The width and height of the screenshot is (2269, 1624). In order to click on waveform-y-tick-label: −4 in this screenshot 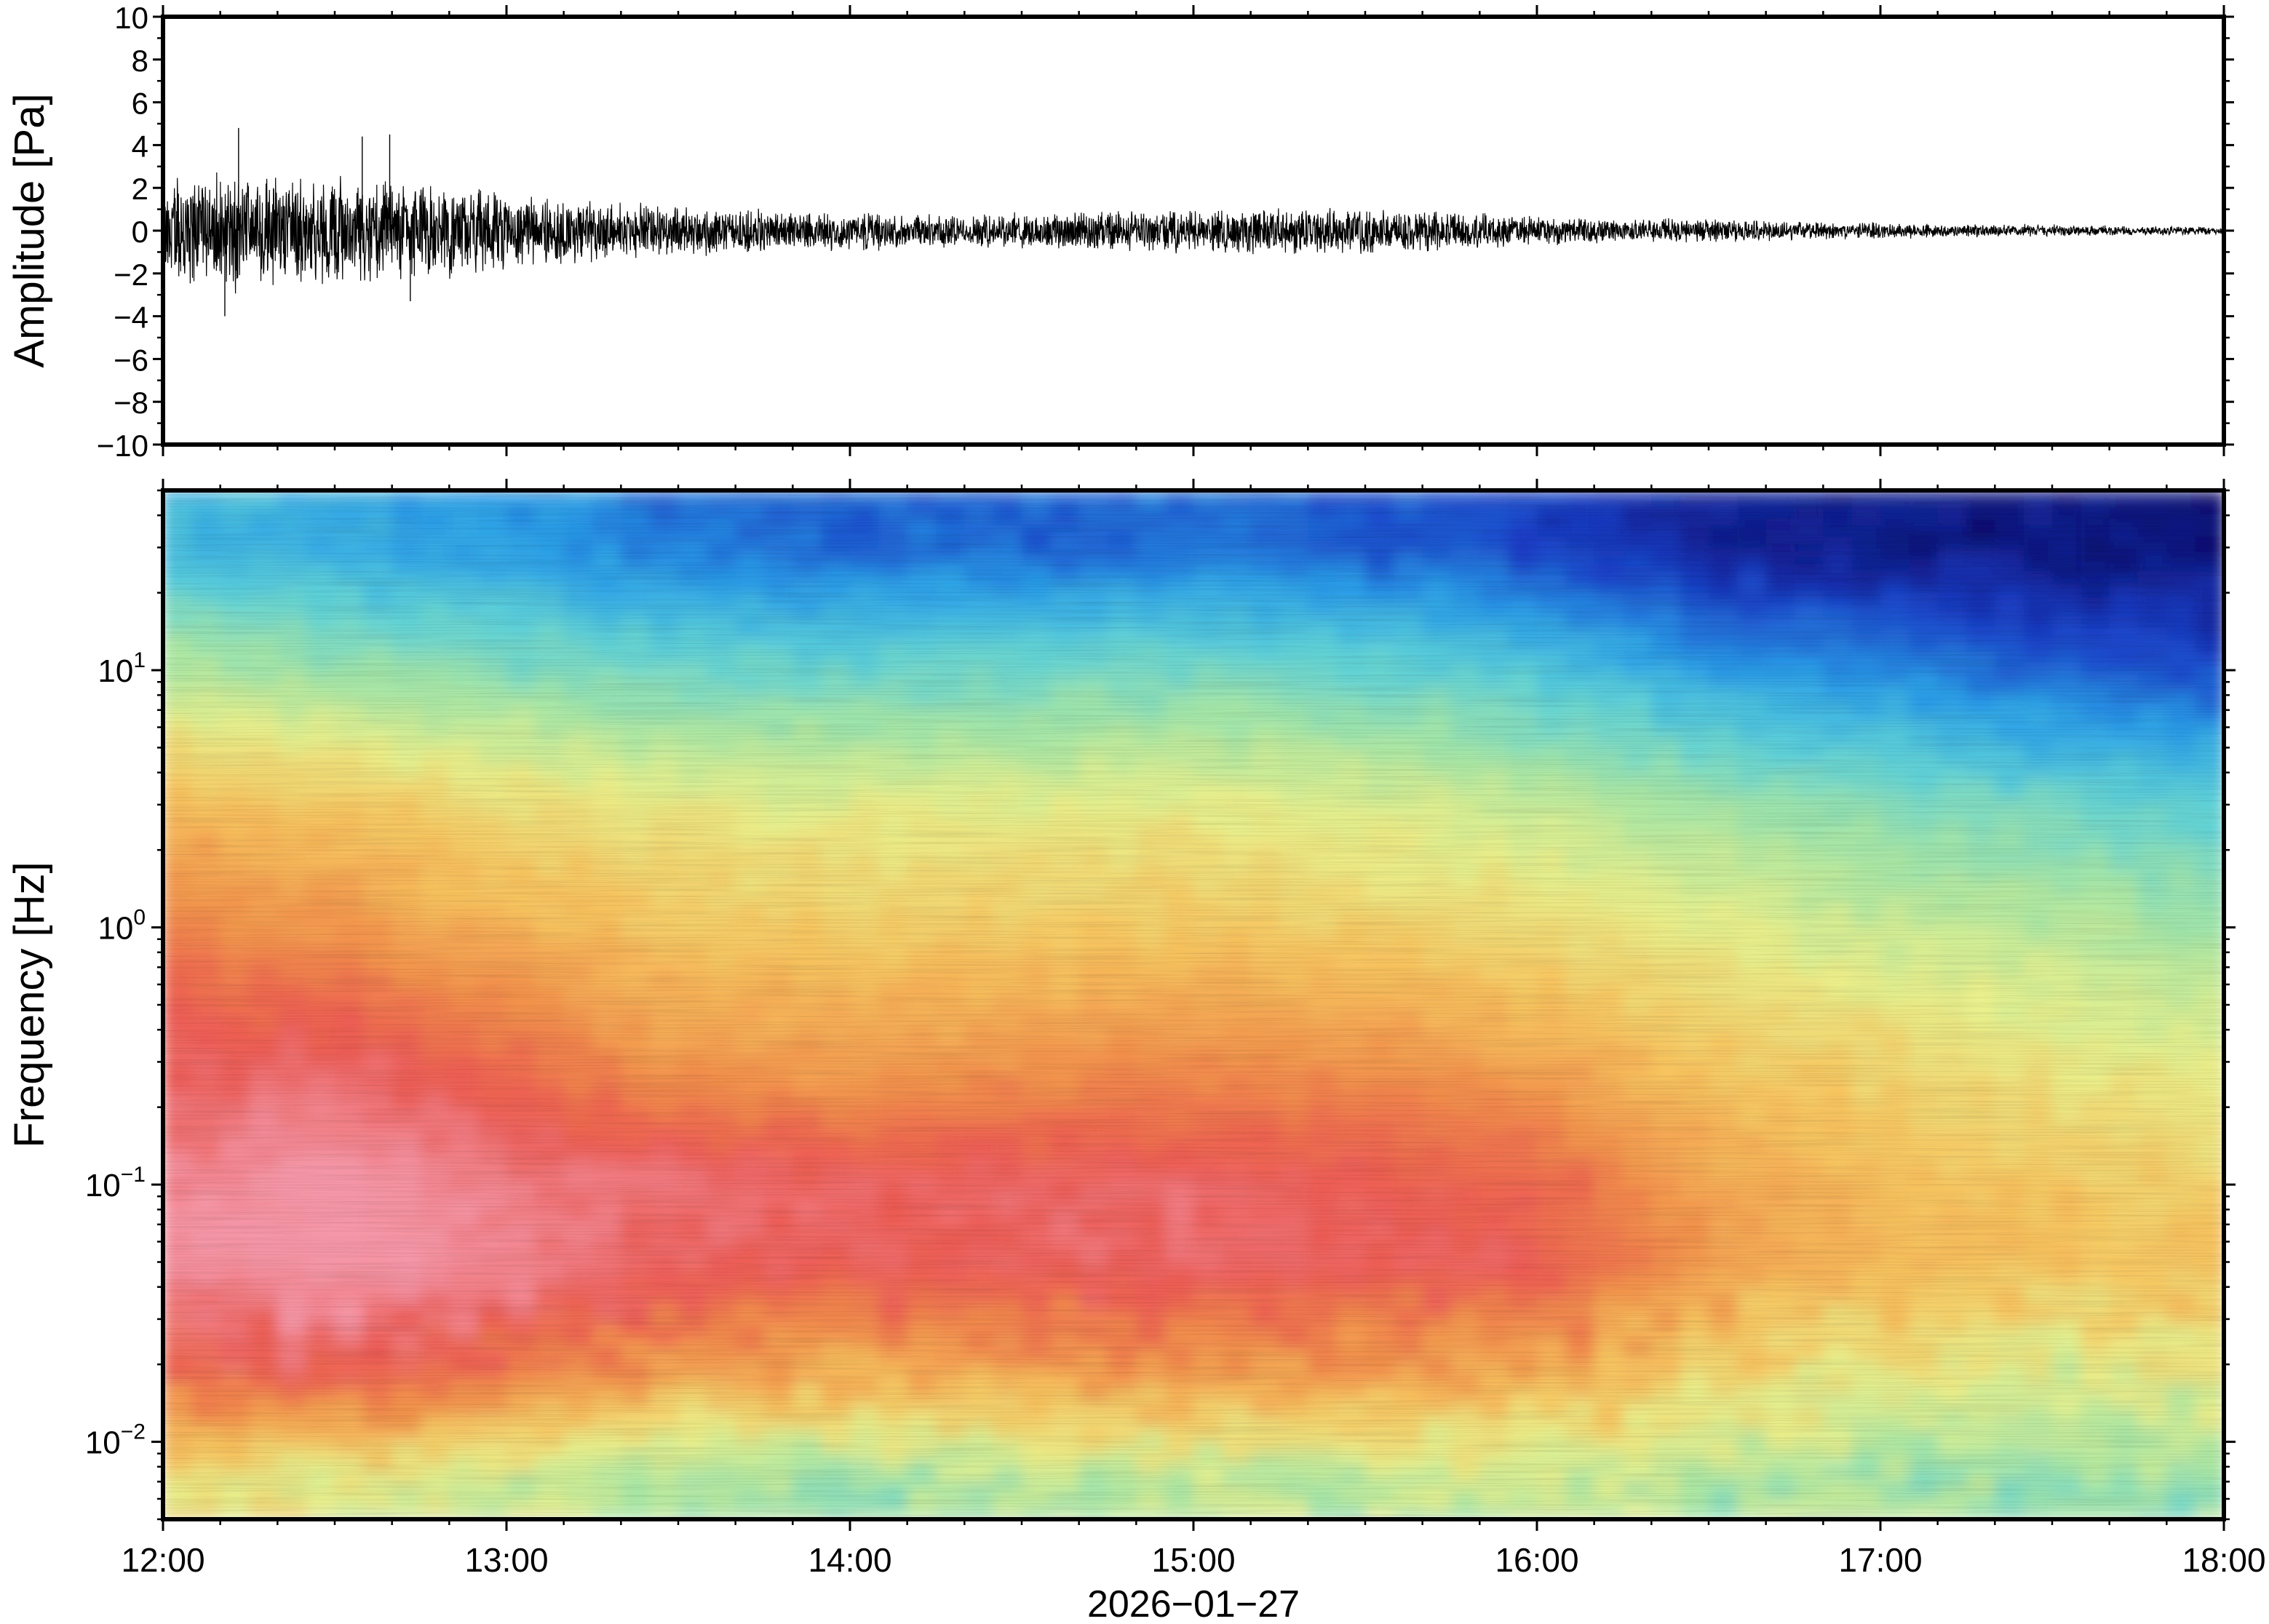, I will do `click(131, 317)`.